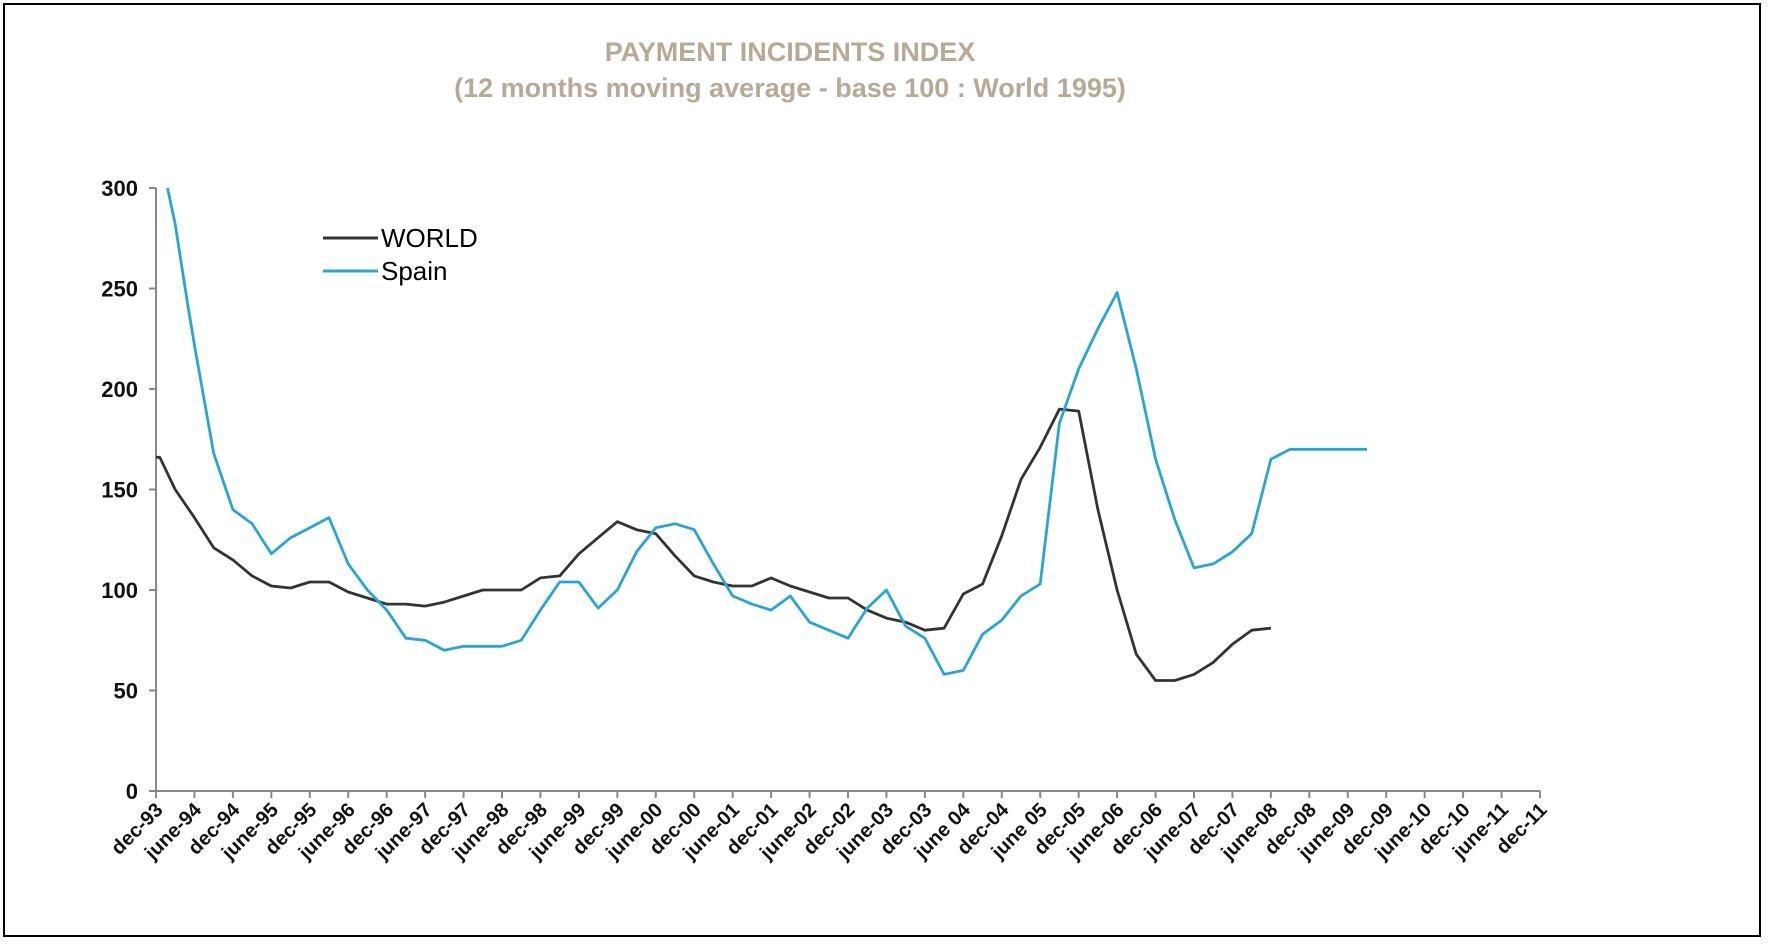 The image size is (1769, 945). What do you see at coordinates (126, 691) in the screenshot?
I see `y-tick-label: 50` at bounding box center [126, 691].